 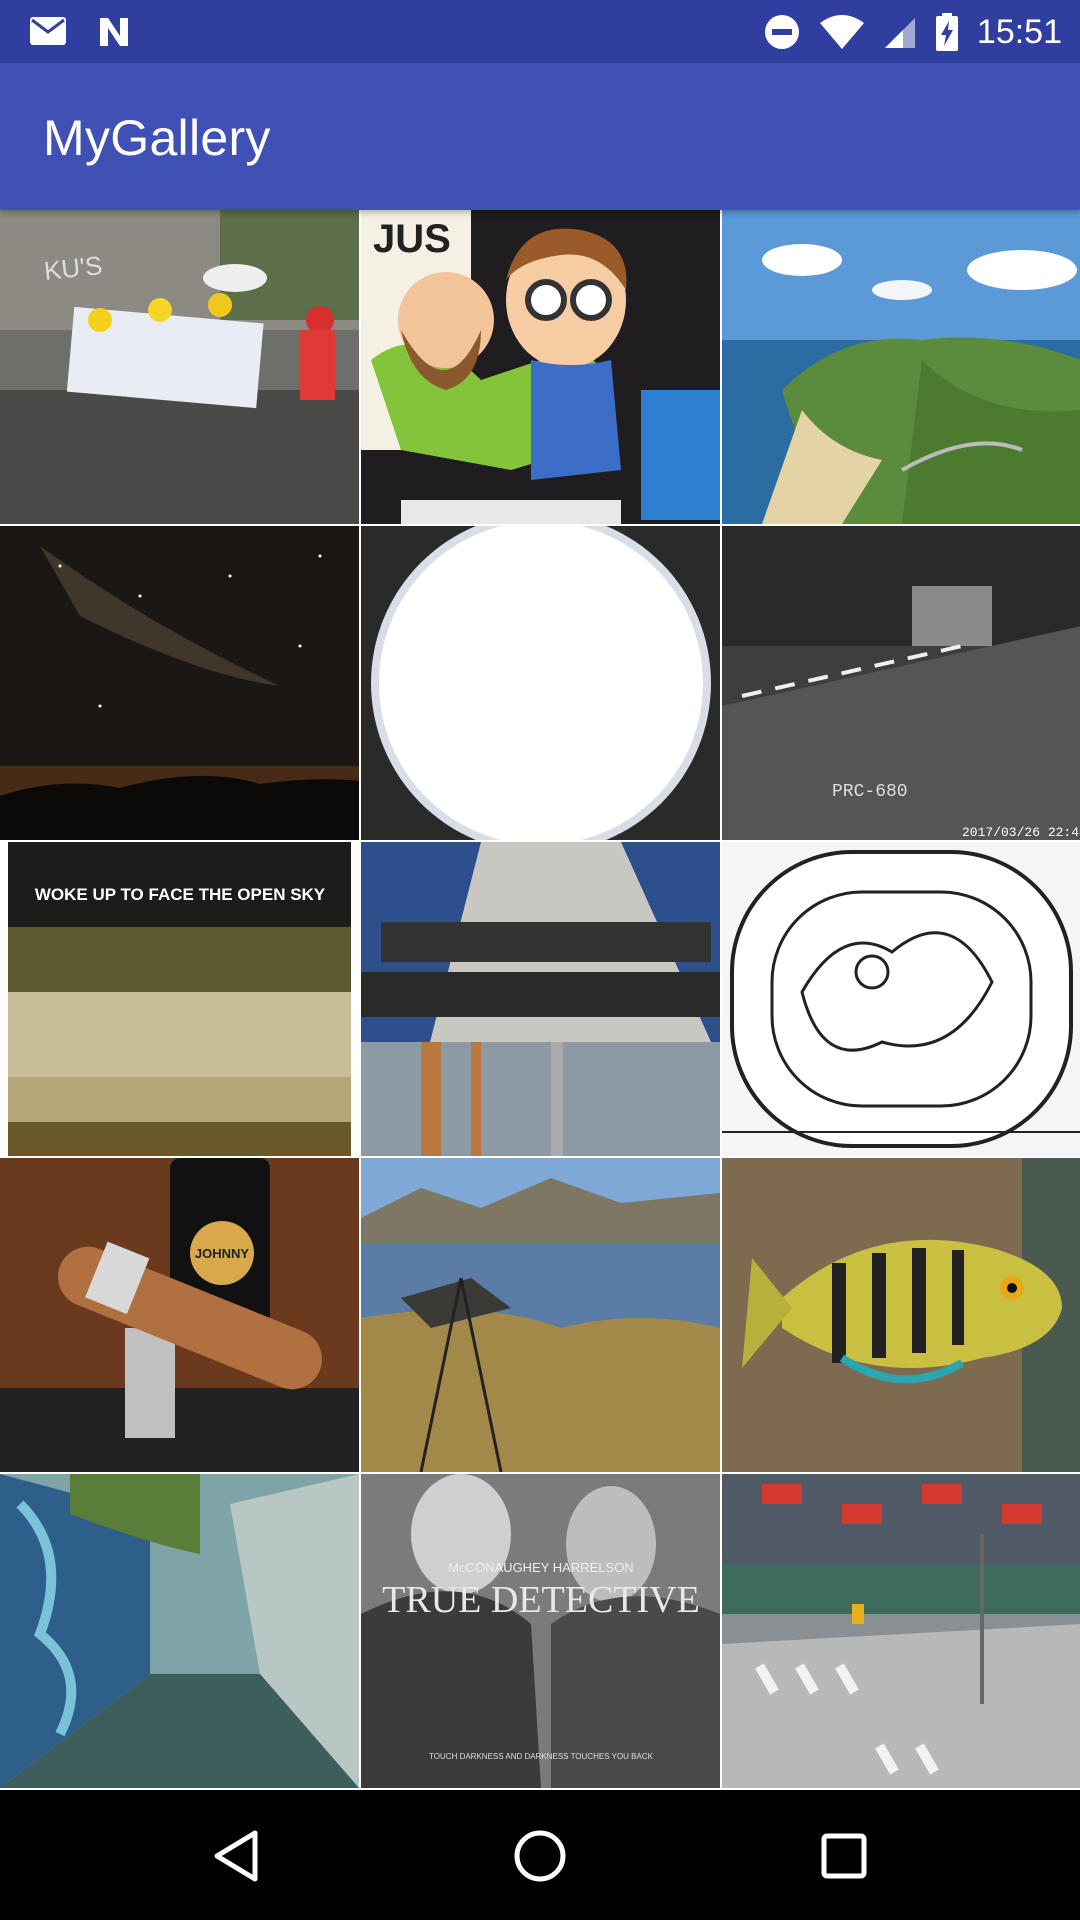 What do you see at coordinates (541, 1600) in the screenshot?
I see `svg-text: TRUE DETECTIVE` at bounding box center [541, 1600].